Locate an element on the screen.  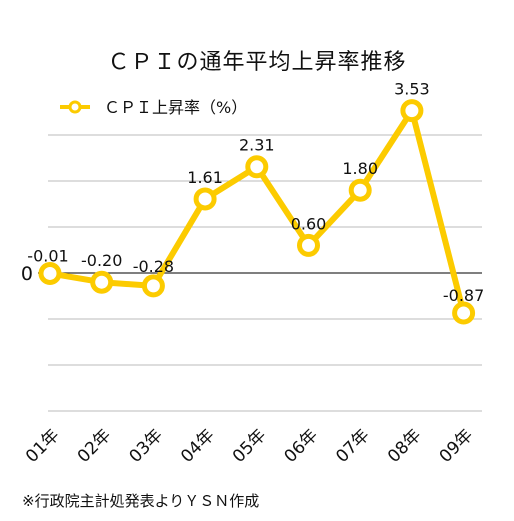
data-label: 3.53 is located at coordinates (412, 89).